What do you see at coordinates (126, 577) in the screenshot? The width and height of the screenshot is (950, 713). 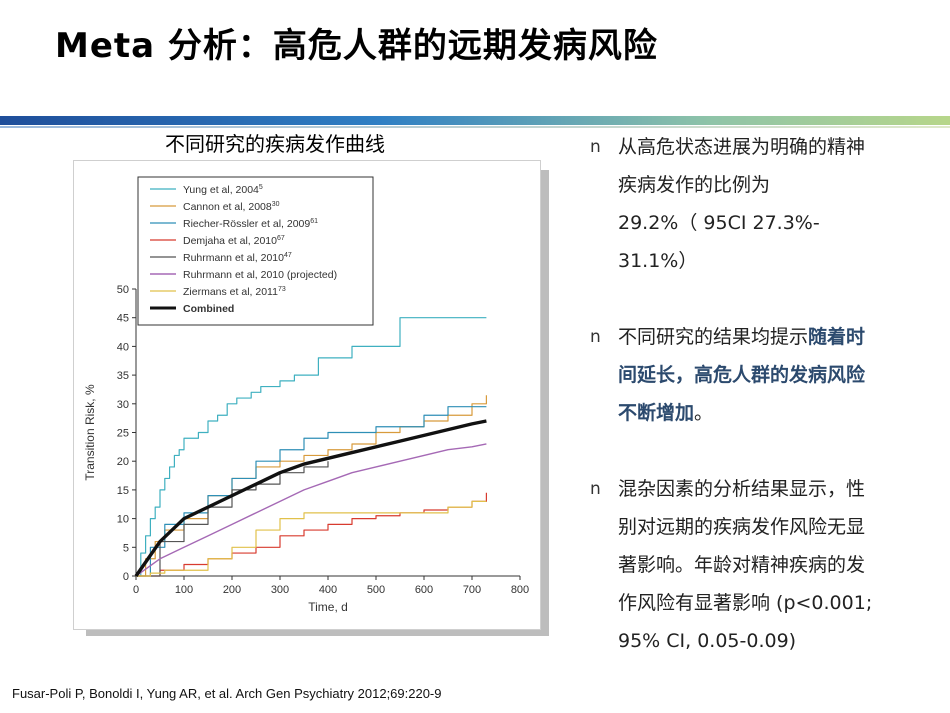 I see `y-tick-label: 0` at bounding box center [126, 577].